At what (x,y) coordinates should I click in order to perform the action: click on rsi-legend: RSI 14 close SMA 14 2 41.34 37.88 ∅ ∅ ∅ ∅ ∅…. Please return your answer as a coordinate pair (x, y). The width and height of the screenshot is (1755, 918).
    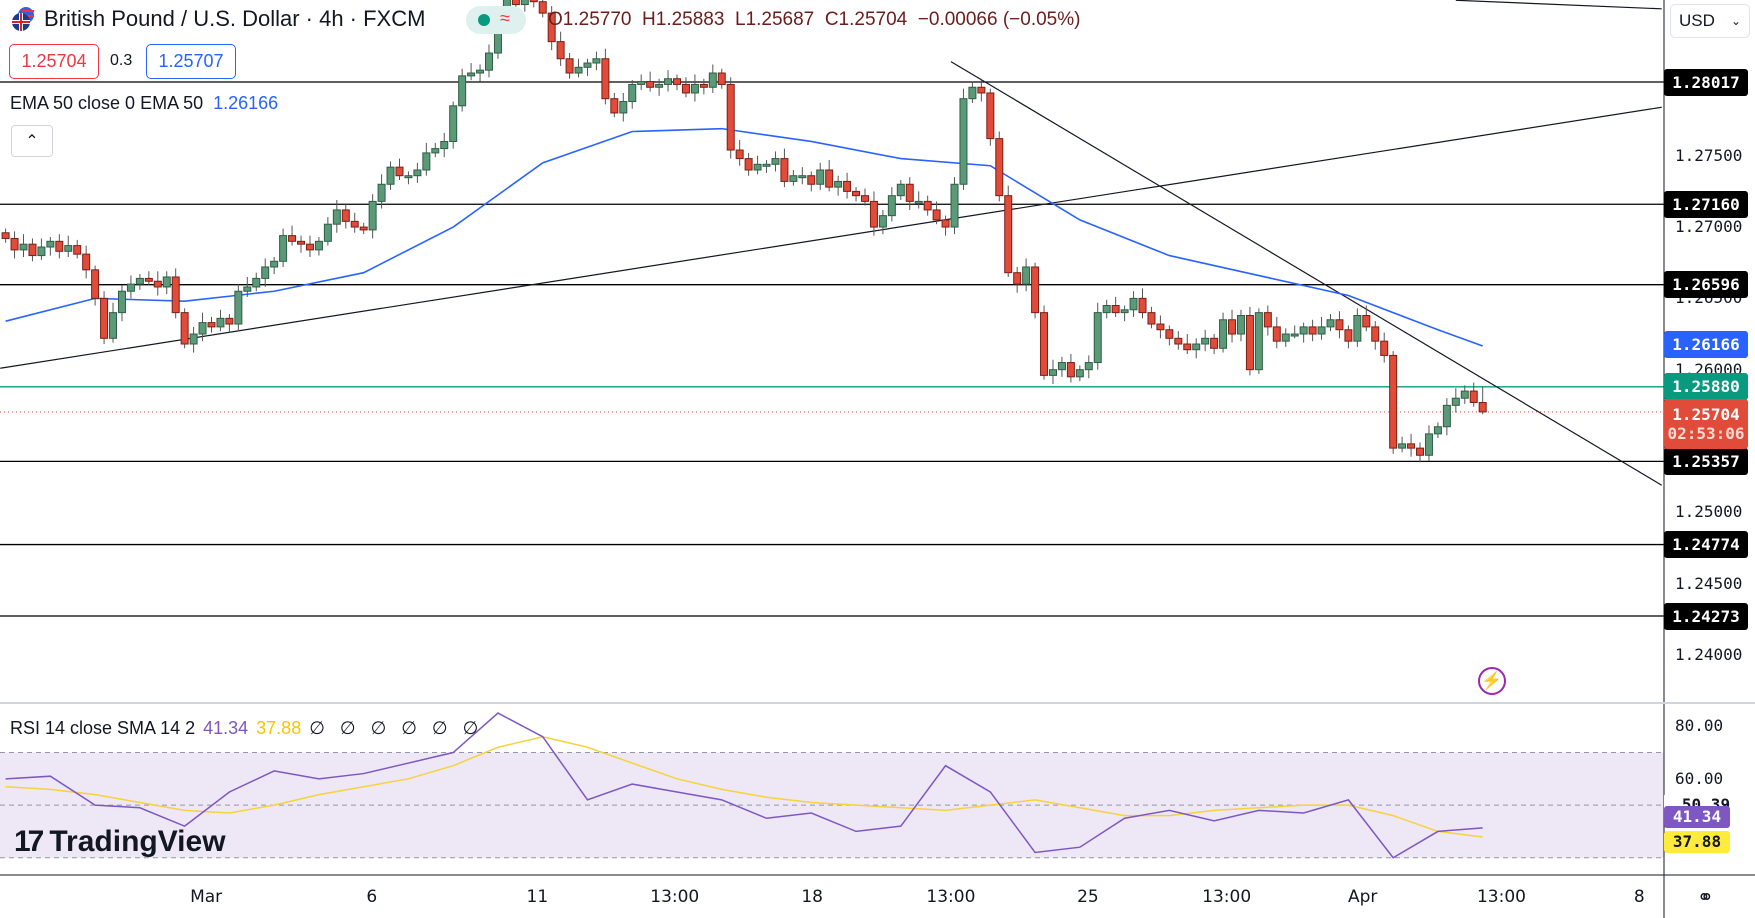
    Looking at the image, I should click on (246, 728).